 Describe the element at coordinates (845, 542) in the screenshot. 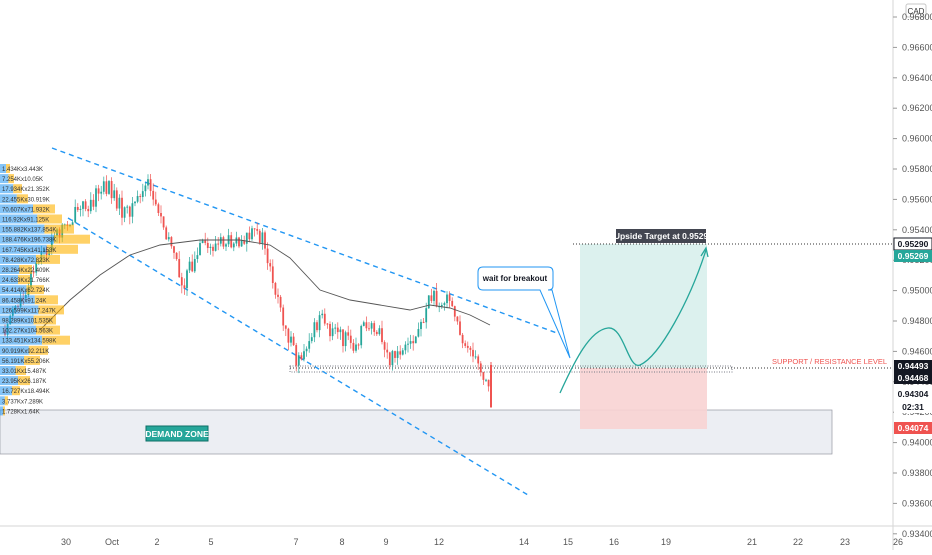

I see `x-tick-label: 23` at that location.